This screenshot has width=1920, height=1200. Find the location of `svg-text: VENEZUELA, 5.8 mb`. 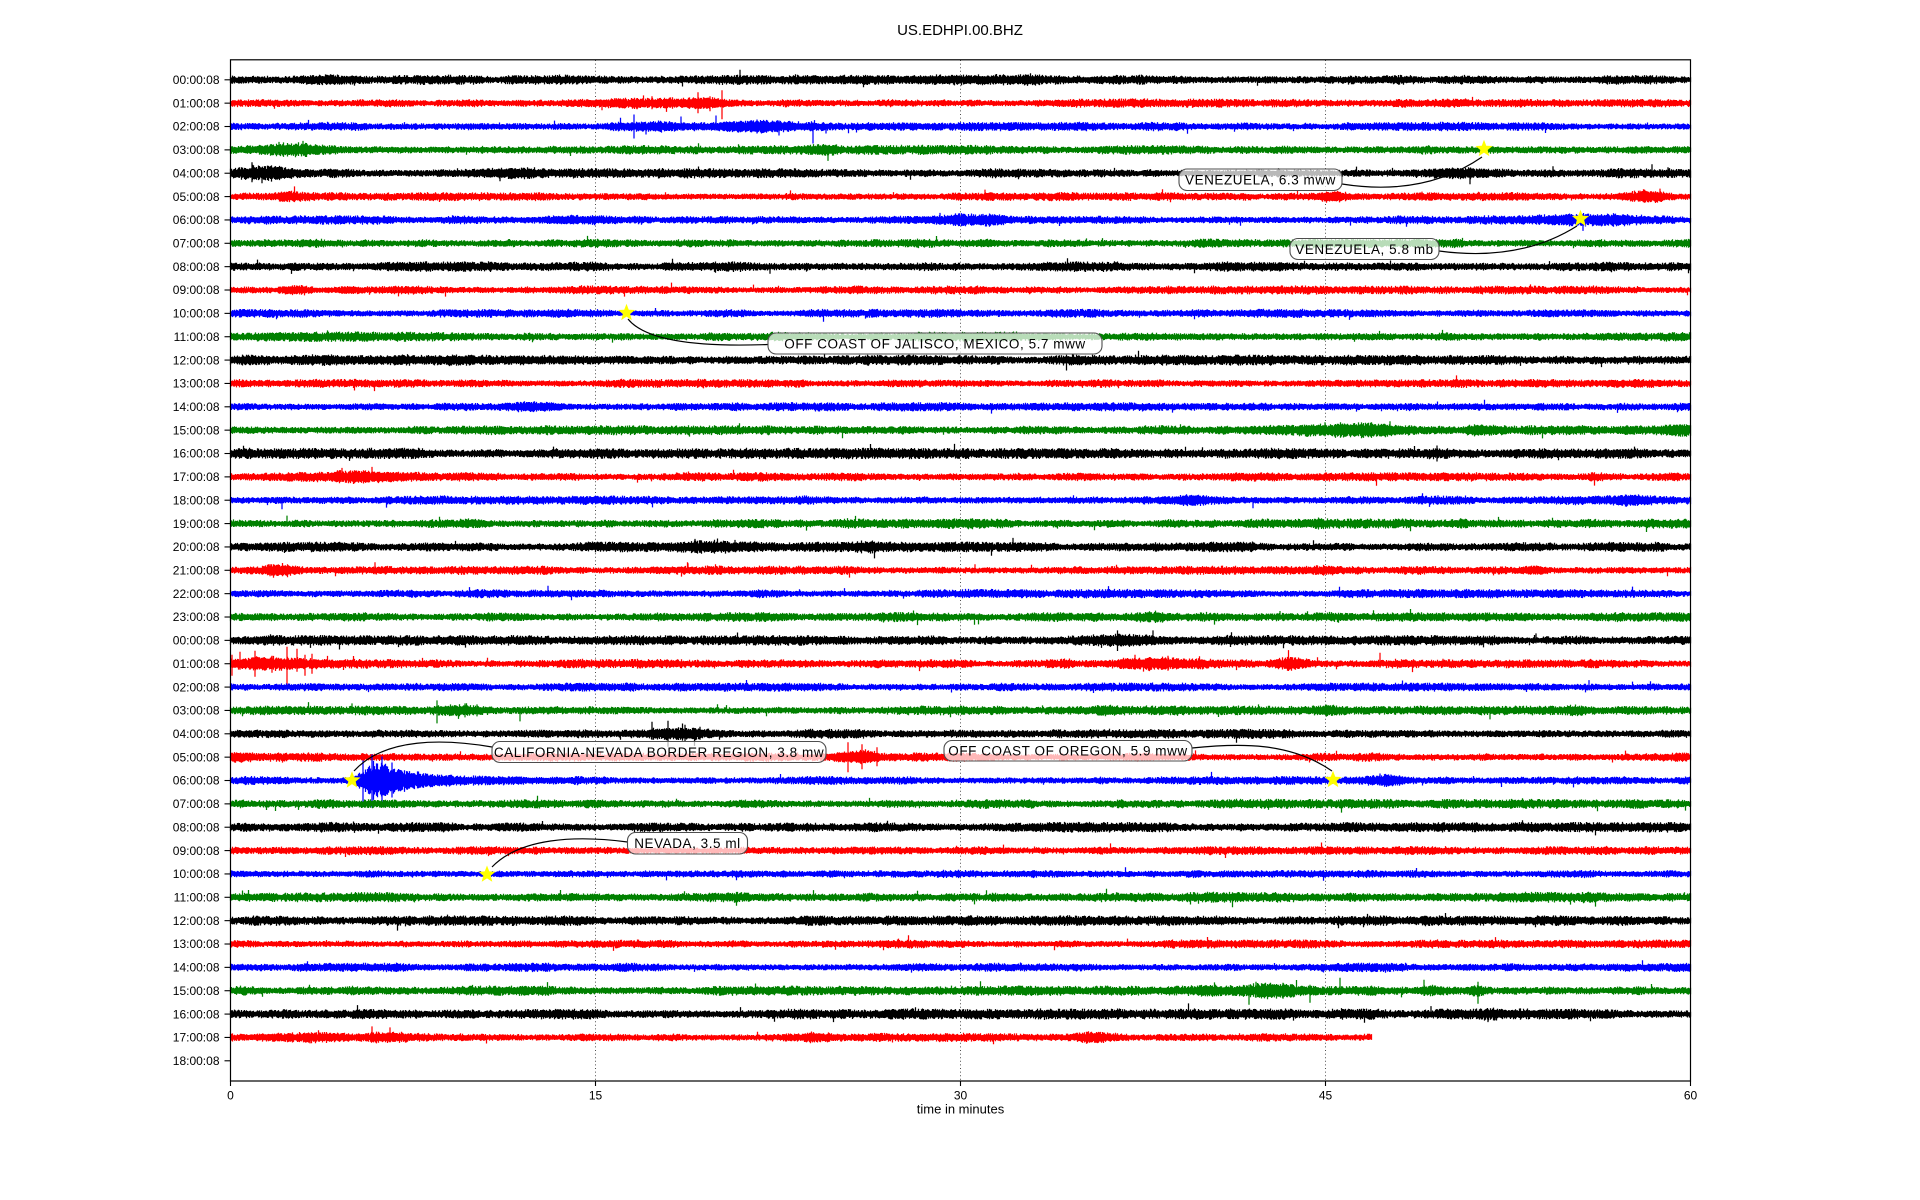

svg-text: VENEZUELA, 5.8 mb is located at coordinates (1364, 249).